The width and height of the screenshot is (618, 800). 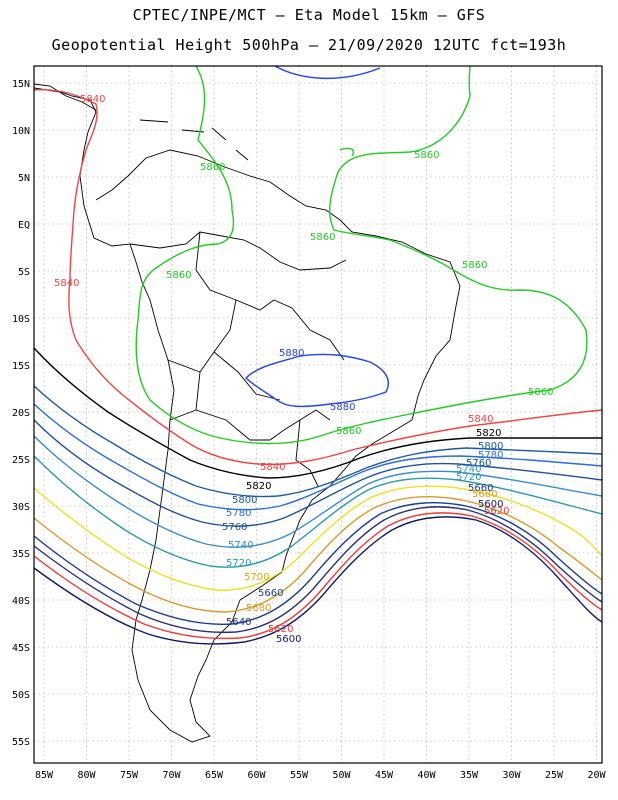 What do you see at coordinates (554, 775) in the screenshot?
I see `lon-tick-label: 25W` at bounding box center [554, 775].